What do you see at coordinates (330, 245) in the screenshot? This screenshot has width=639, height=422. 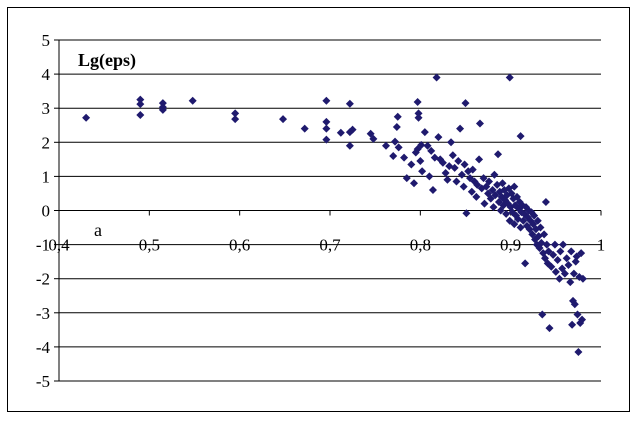 I see `x-tick-label: 0,7` at bounding box center [330, 245].